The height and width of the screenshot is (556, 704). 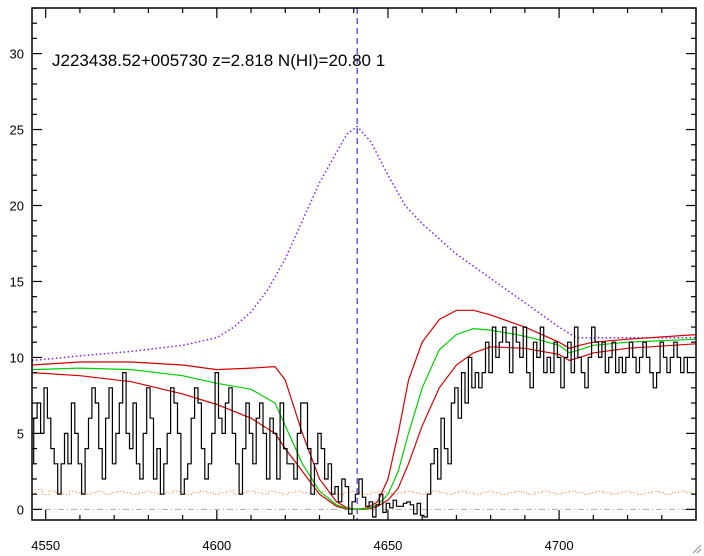 I want to click on y-tick-label: 10, so click(x=17, y=357).